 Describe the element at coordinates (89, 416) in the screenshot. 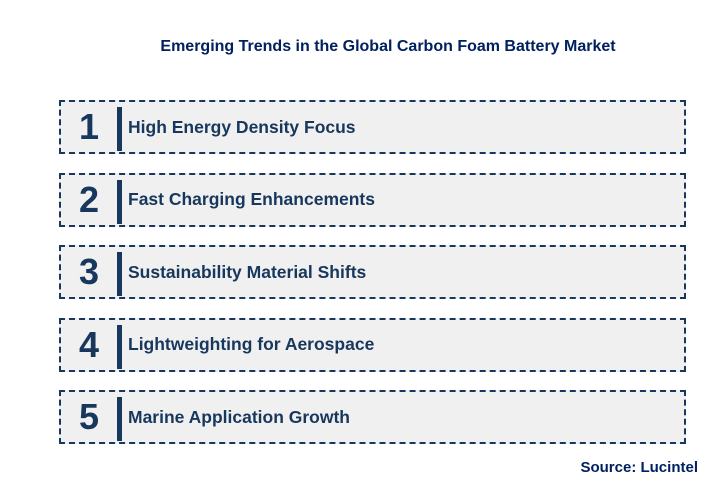

I see `trend-number: 5` at that location.